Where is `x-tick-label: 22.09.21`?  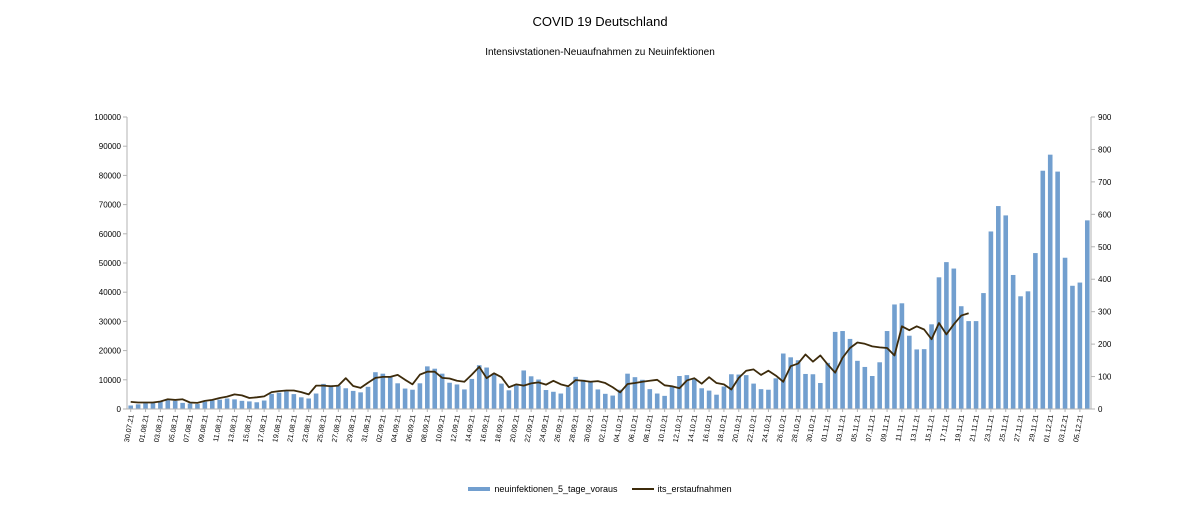
x-tick-label: 22.09.21 is located at coordinates (529, 428).